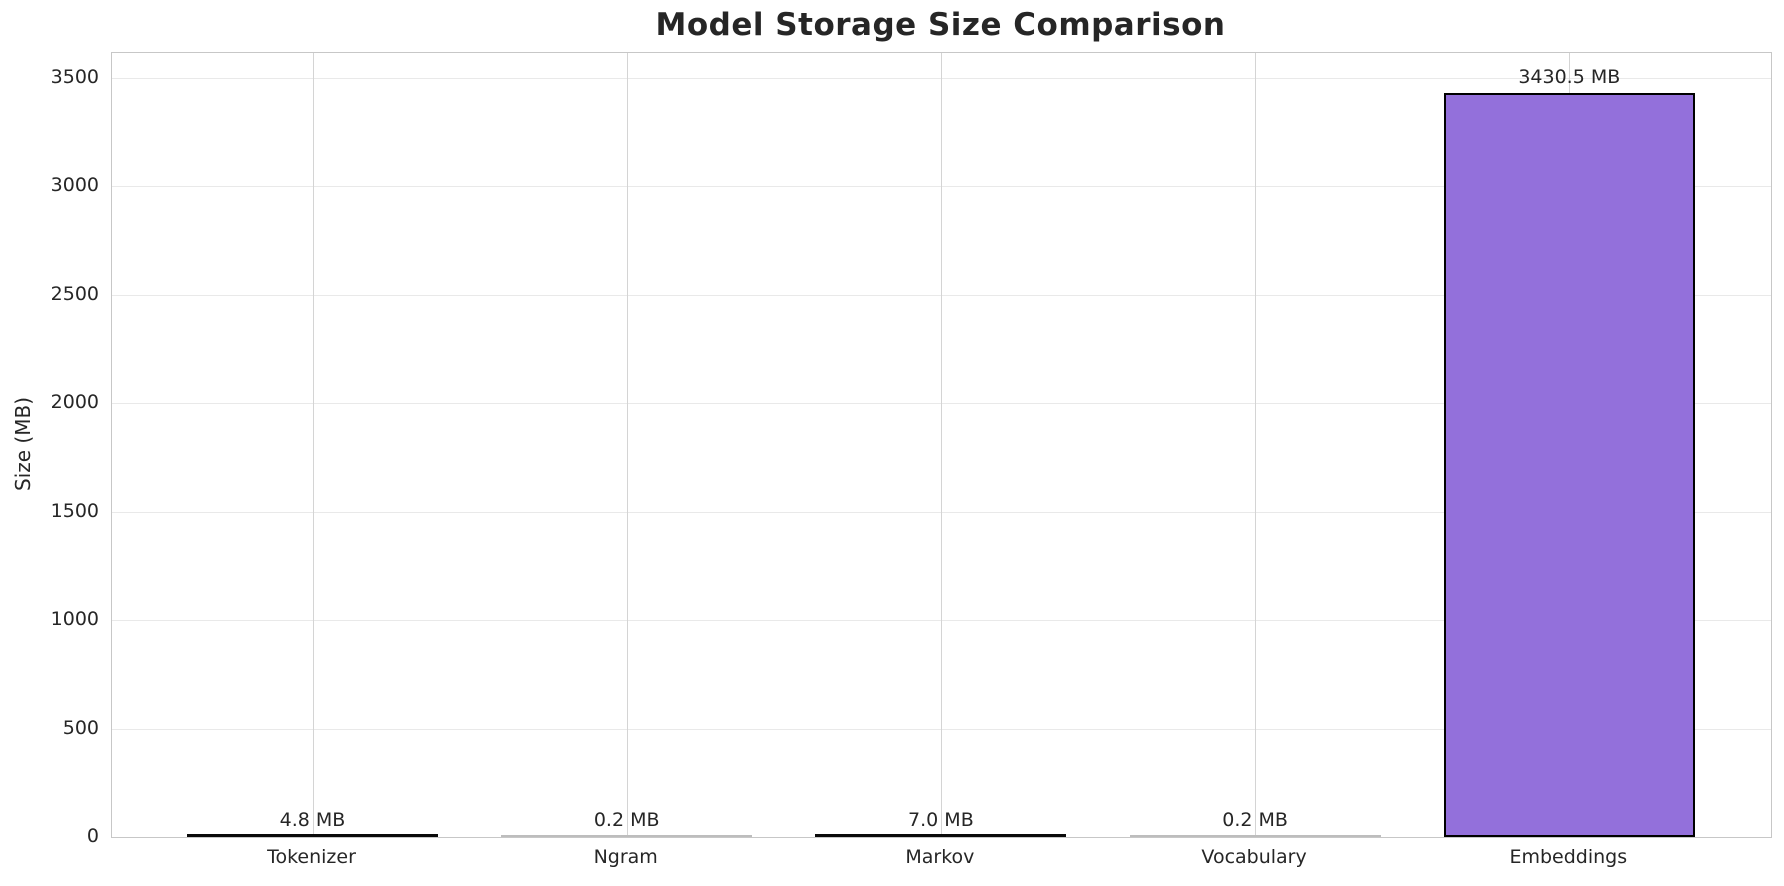  Describe the element at coordinates (940, 25) in the screenshot. I see `chart-title: Model Storage Size Comparison` at that location.